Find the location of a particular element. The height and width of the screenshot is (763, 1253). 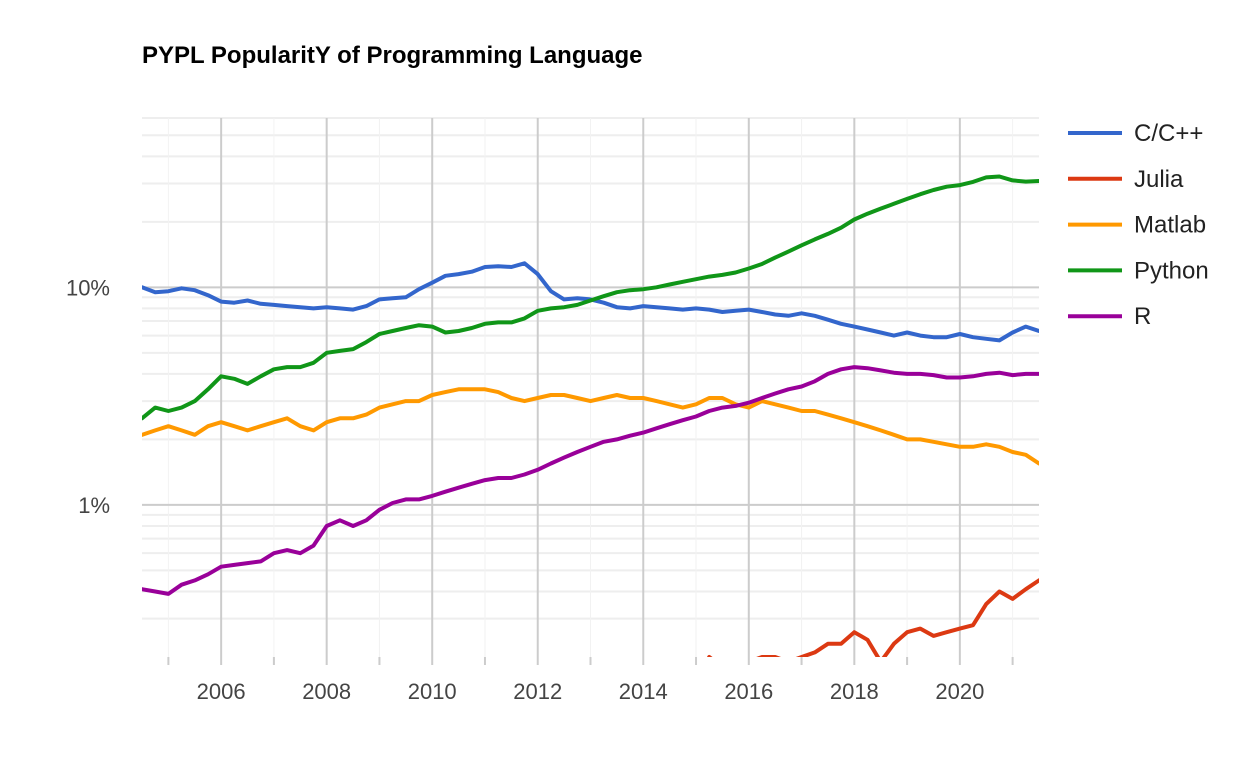

series-line-matlab is located at coordinates (590, 426).